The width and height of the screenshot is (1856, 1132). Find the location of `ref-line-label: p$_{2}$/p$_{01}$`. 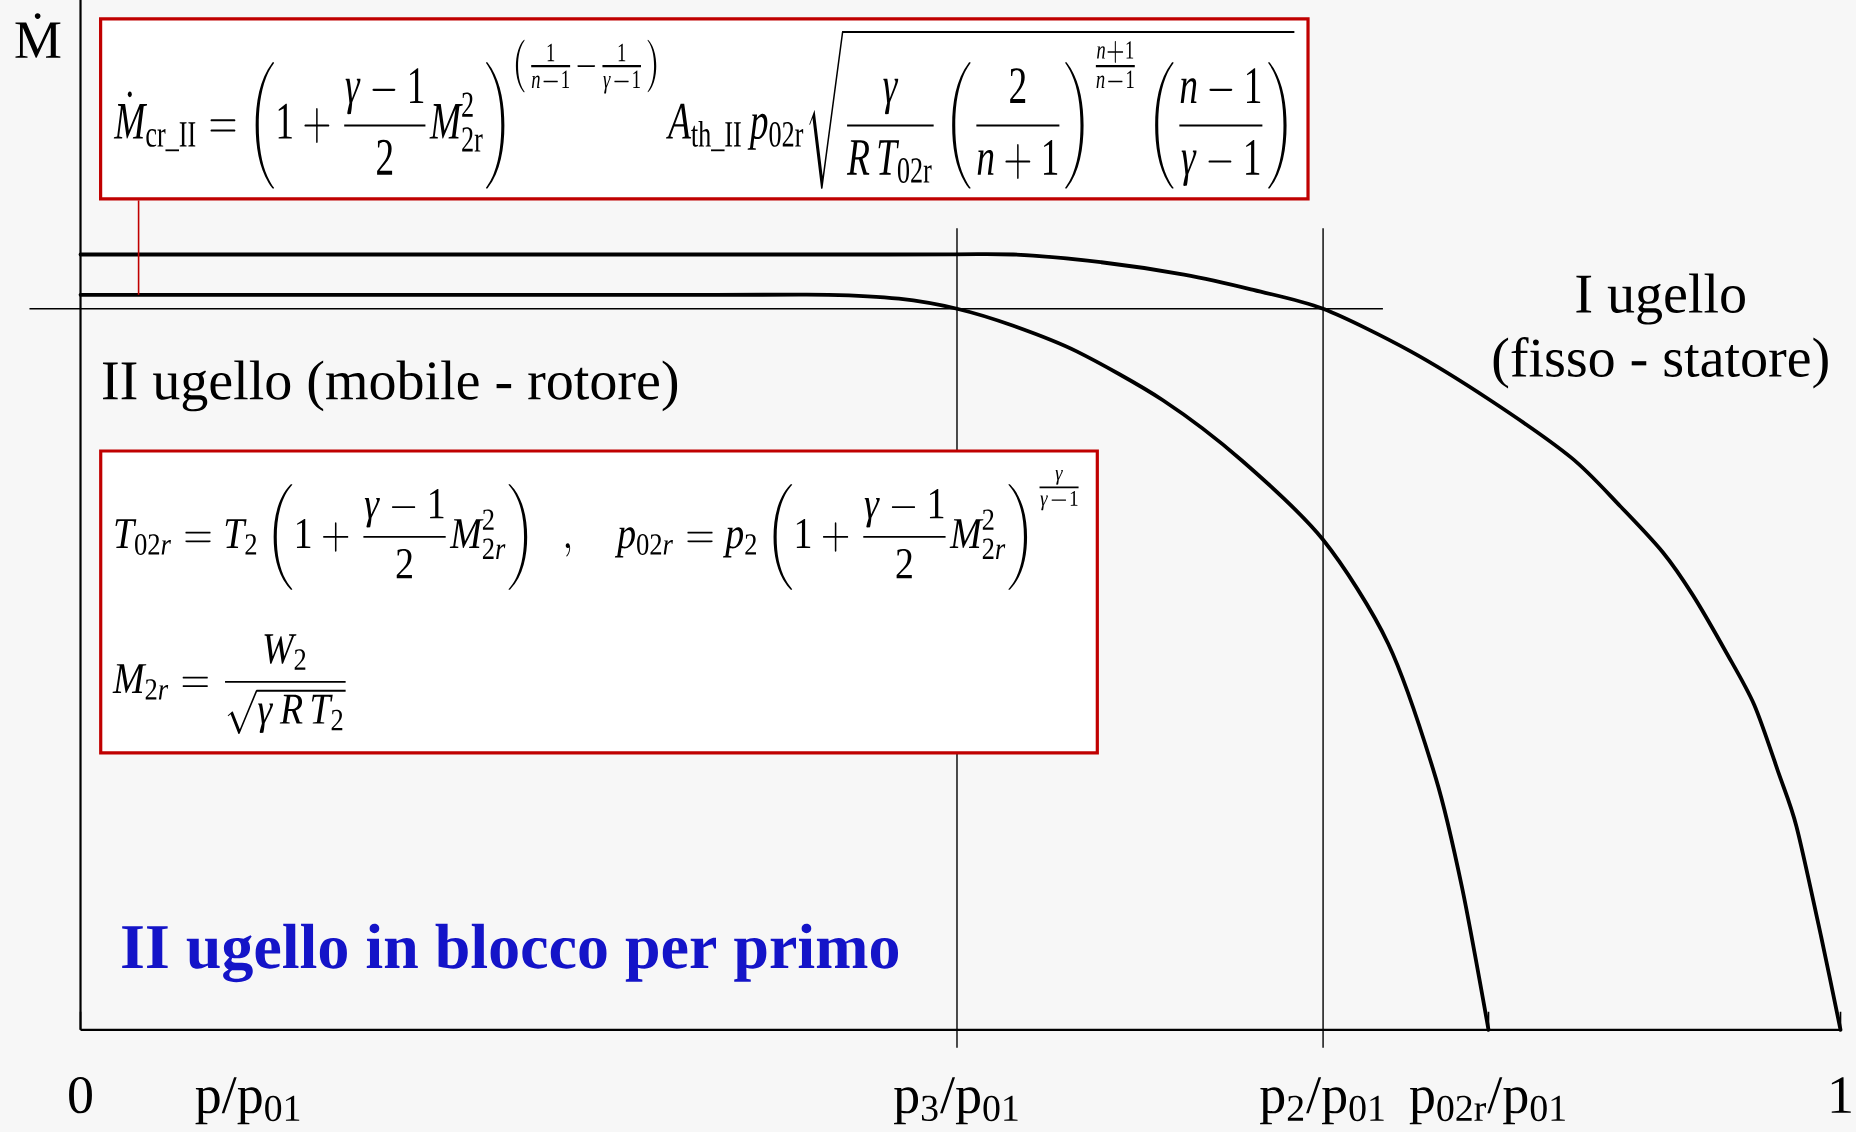

ref-line-label: p$_{2}$/p$_{01}$ is located at coordinates (1322, 1101).